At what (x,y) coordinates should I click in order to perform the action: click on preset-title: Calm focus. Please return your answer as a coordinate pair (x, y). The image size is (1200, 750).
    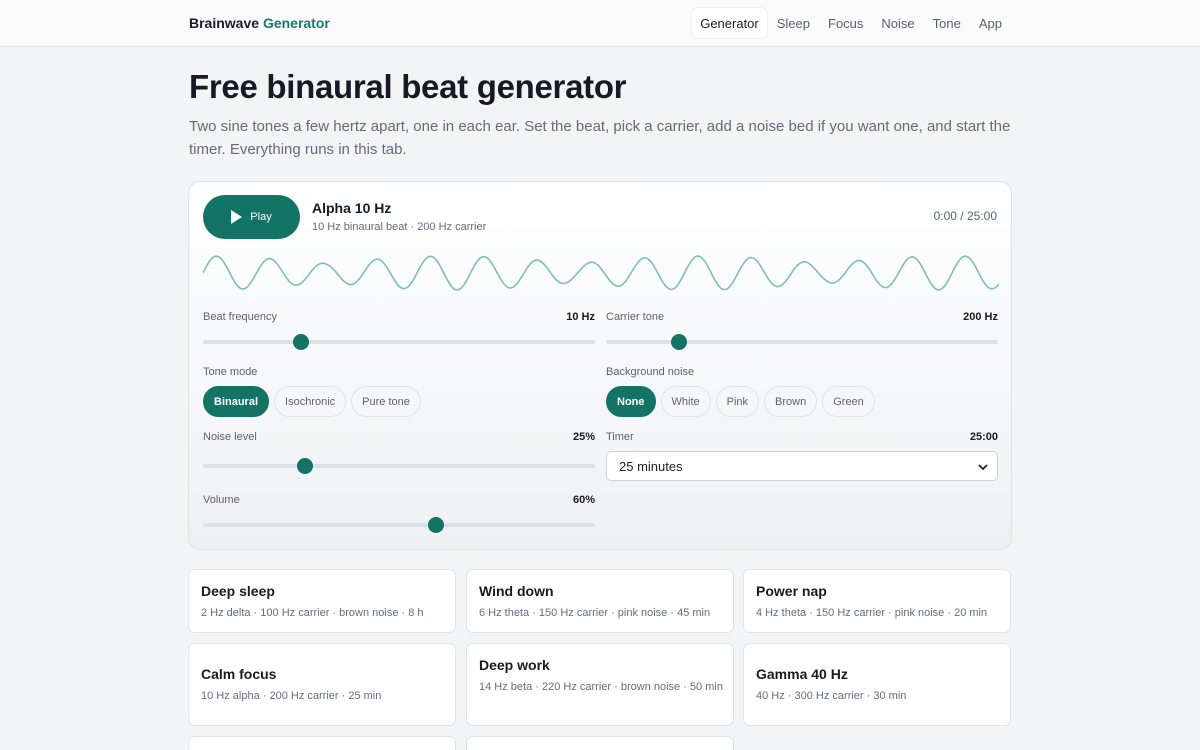
    Looking at the image, I should click on (239, 674).